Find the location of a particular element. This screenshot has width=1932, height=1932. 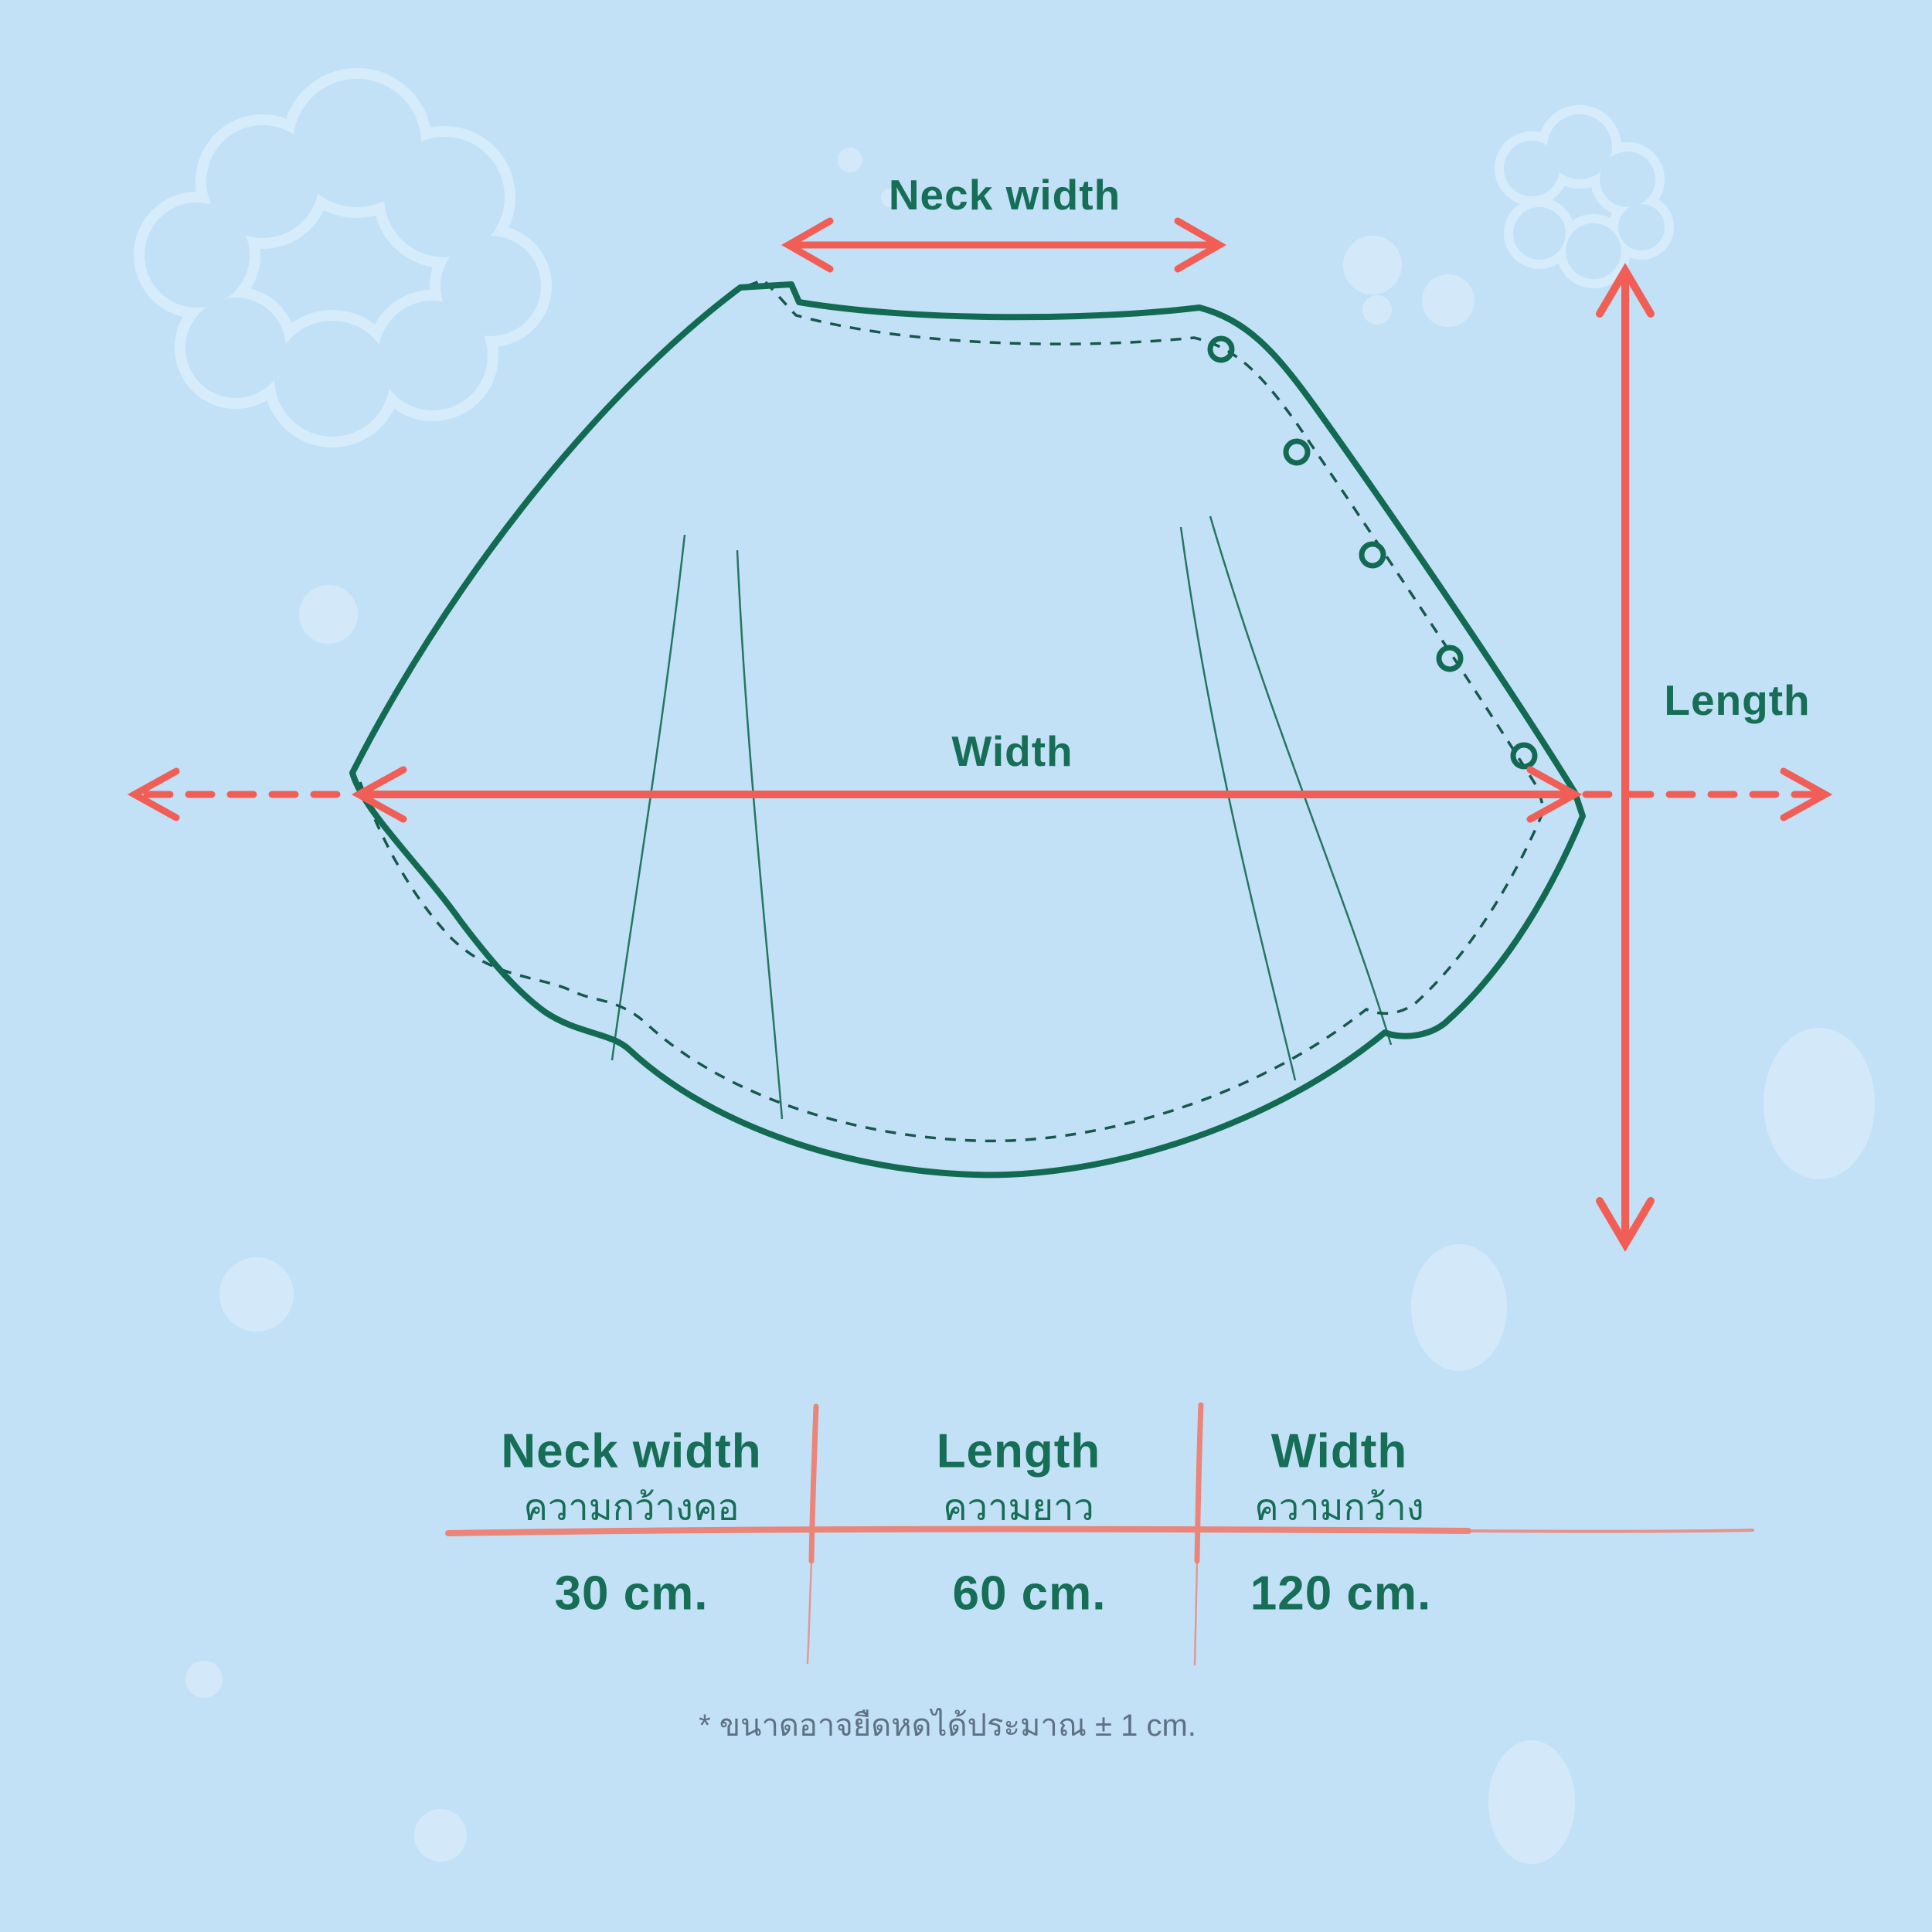

table-subheader-length-thai: ความยาว is located at coordinates (1019, 1507).